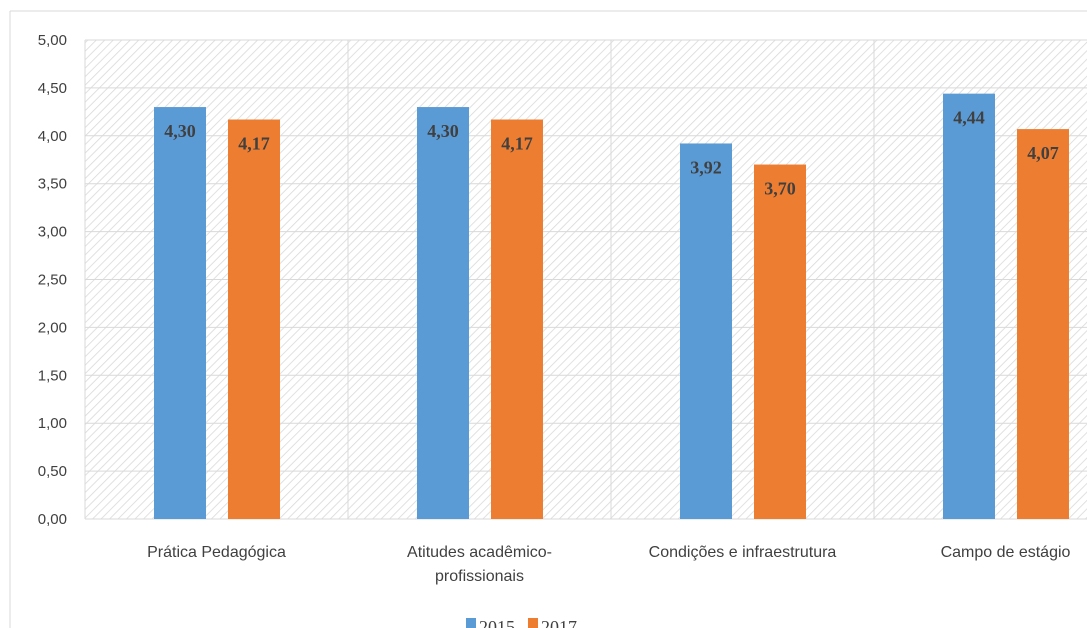 Image resolution: width=1087 pixels, height=628 pixels. What do you see at coordinates (780, 189) in the screenshot?
I see `data-label: 3,70` at bounding box center [780, 189].